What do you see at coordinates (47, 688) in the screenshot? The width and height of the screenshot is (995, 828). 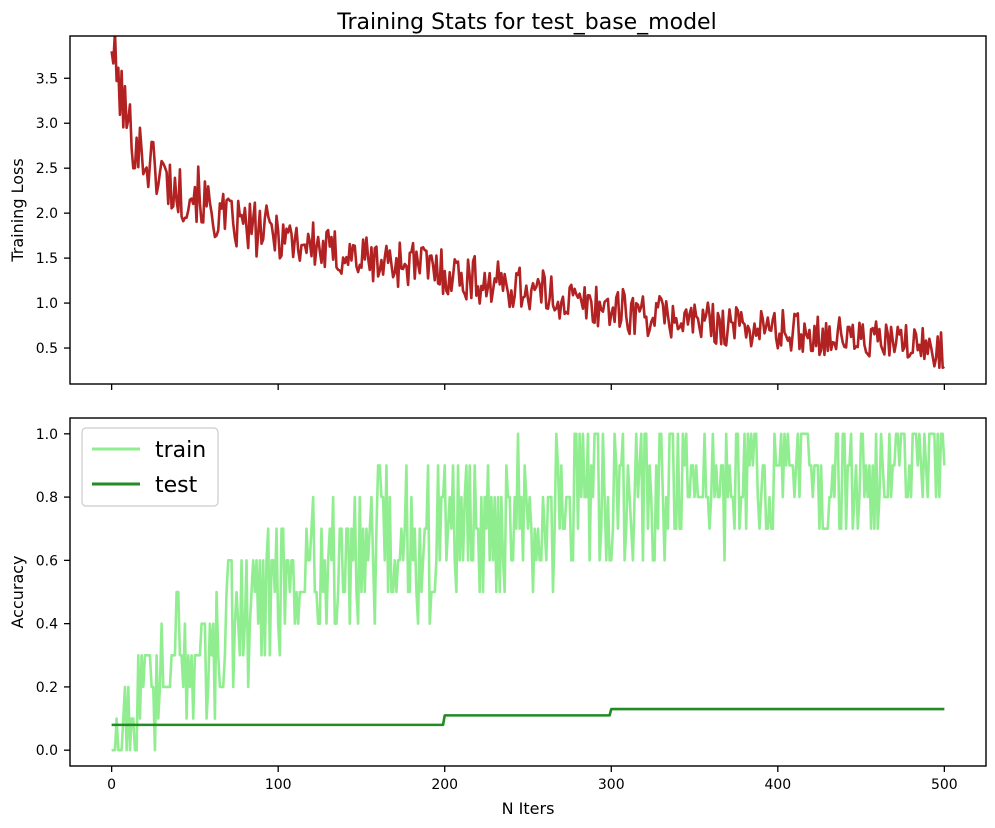 I see `accuracy-ytick-label: 0.2` at bounding box center [47, 688].